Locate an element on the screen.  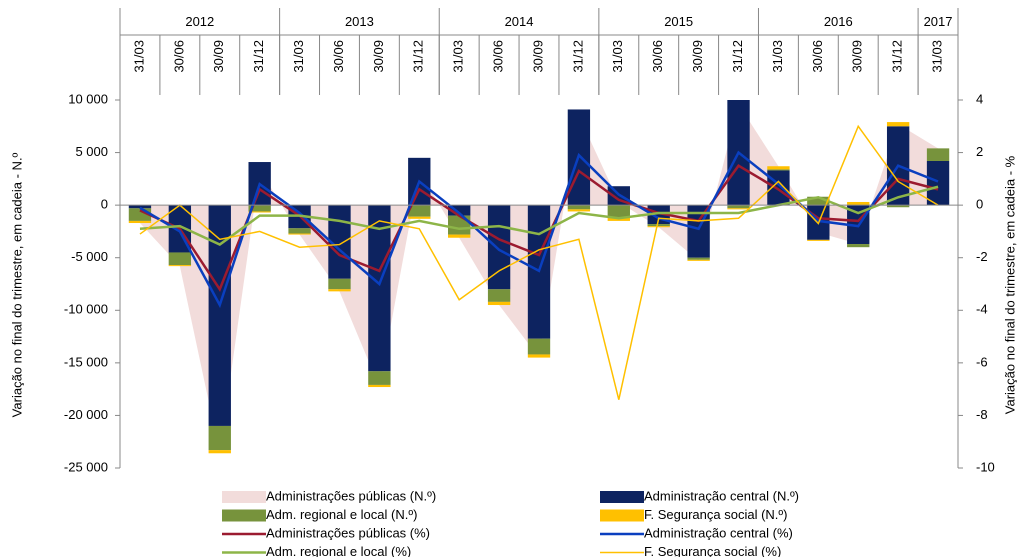
y2-tick-label: 4 is located at coordinates (979, 98).